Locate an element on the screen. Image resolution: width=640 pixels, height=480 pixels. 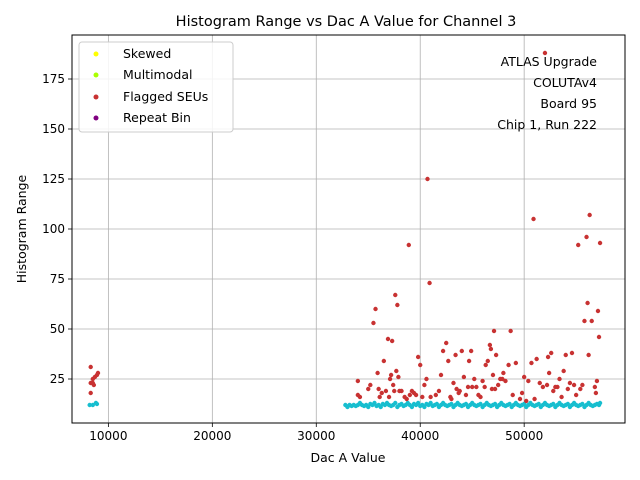
legend-label-flagged-seus: Flagged SEUs is located at coordinates (165, 96).